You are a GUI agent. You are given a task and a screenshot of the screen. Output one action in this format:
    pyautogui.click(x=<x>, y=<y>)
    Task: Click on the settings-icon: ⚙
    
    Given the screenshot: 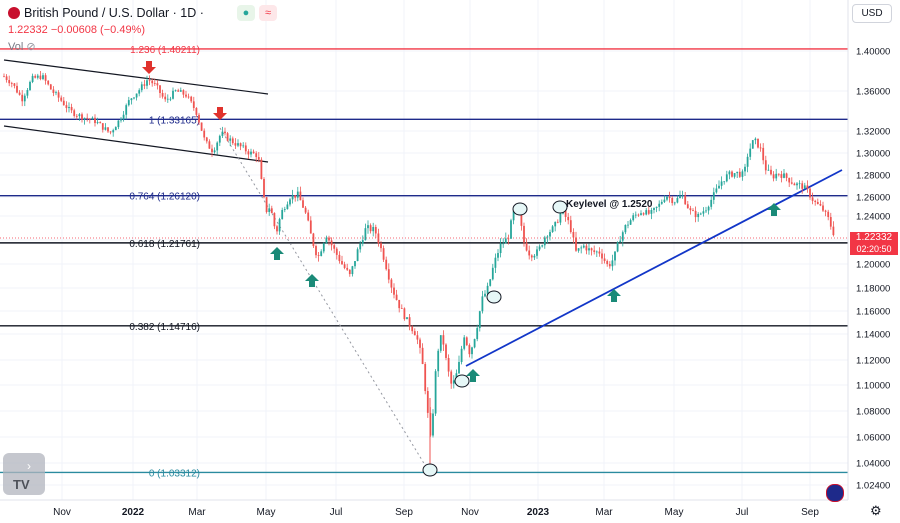 What is the action you would take?
    pyautogui.click(x=876, y=510)
    